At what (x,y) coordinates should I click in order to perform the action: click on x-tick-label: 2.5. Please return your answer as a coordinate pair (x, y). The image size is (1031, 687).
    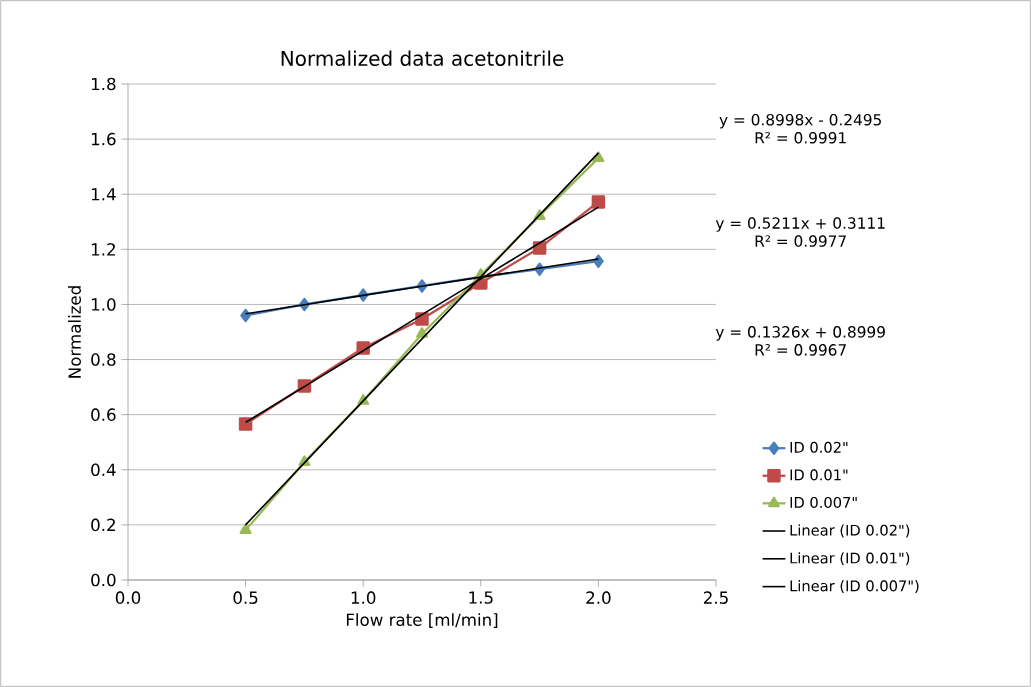
    Looking at the image, I should click on (715, 597).